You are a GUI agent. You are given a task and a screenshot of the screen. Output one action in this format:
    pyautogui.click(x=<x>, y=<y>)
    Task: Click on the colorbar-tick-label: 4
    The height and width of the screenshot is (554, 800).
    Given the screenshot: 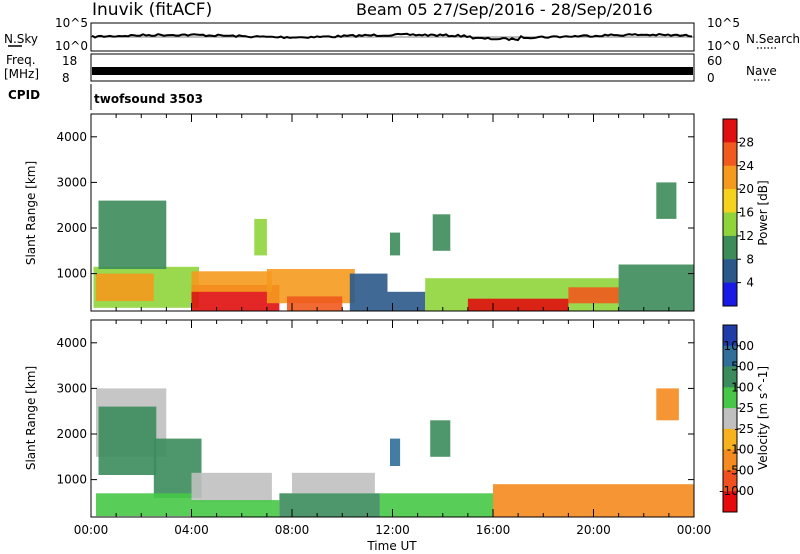 What is the action you would take?
    pyautogui.click(x=750, y=283)
    